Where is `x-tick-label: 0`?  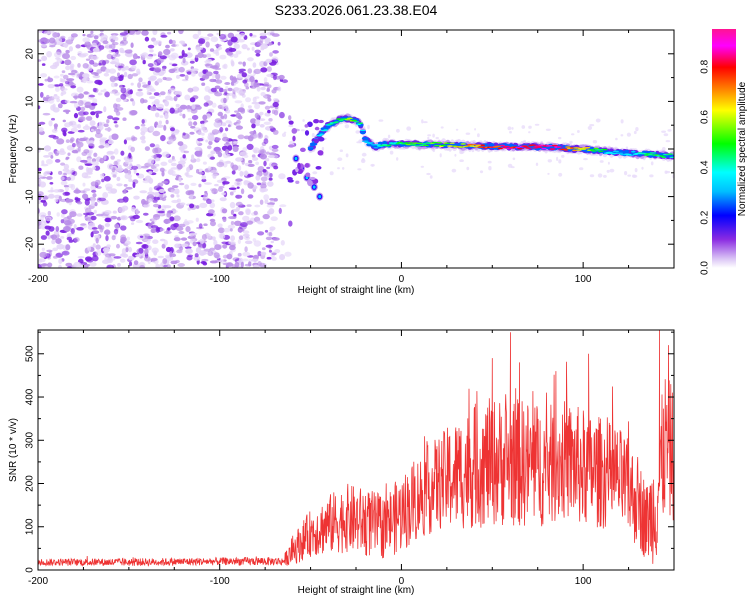
x-tick-label: 0 is located at coordinates (402, 581).